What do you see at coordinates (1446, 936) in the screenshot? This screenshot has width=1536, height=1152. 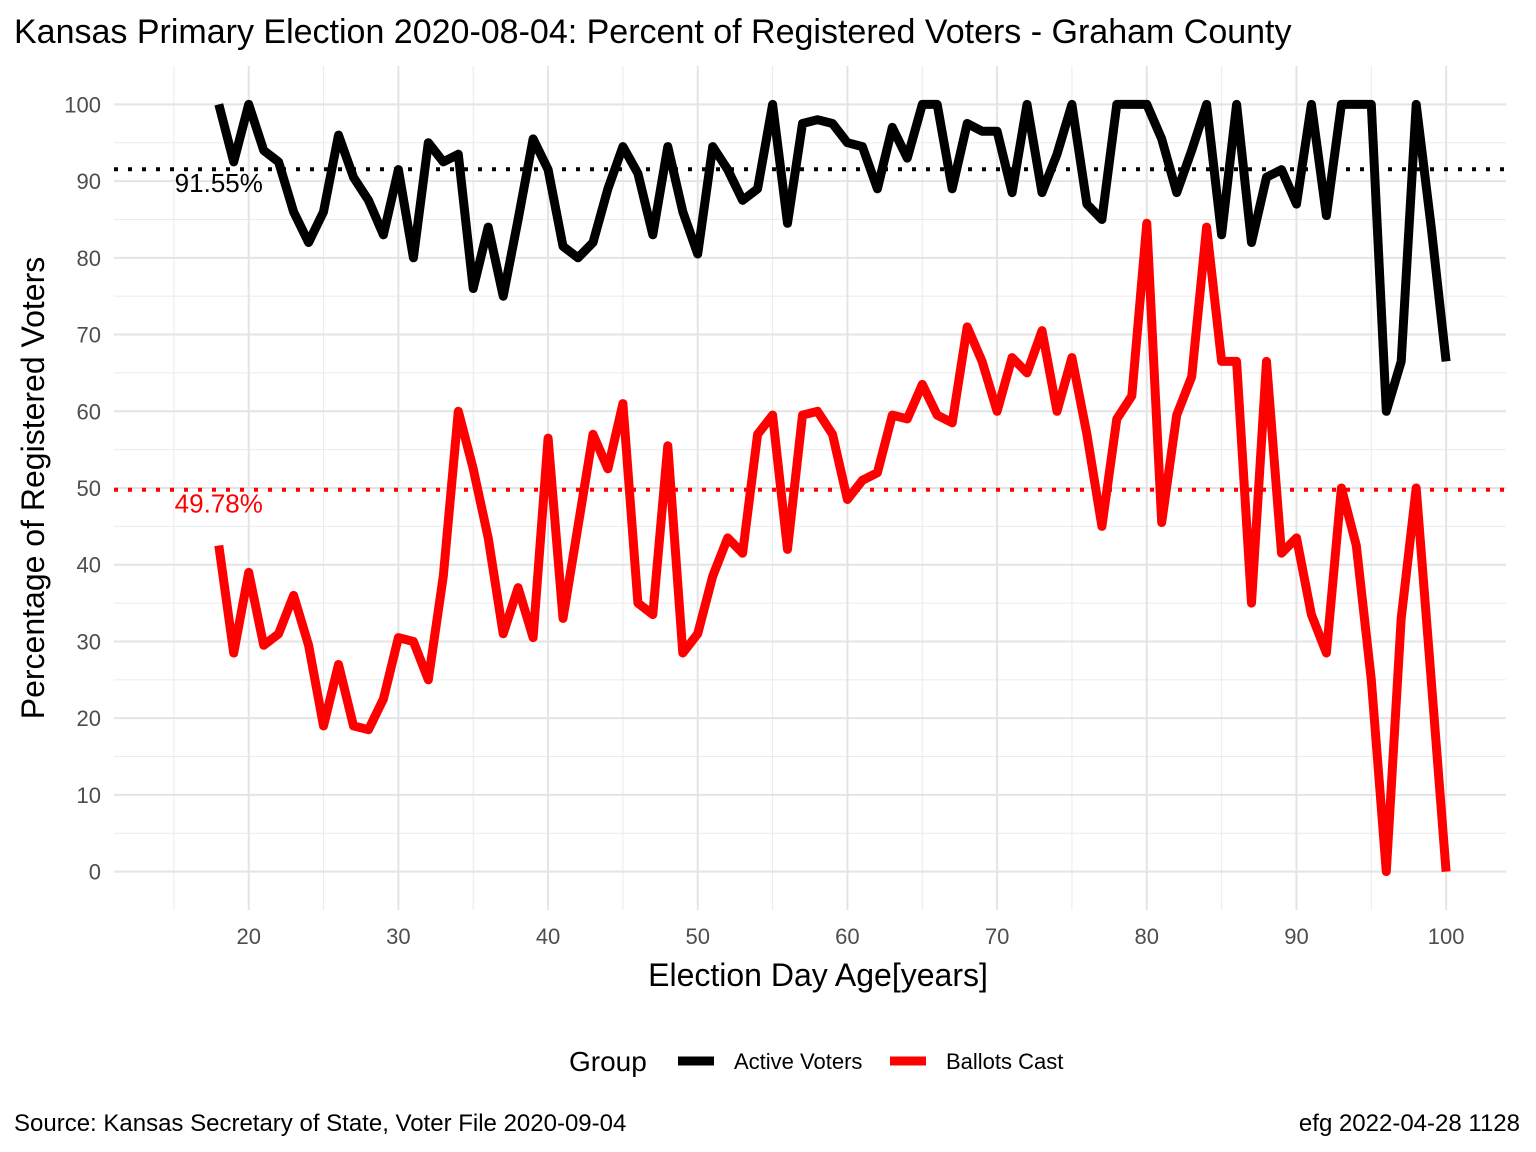 I see `x-tick-label: 100` at bounding box center [1446, 936].